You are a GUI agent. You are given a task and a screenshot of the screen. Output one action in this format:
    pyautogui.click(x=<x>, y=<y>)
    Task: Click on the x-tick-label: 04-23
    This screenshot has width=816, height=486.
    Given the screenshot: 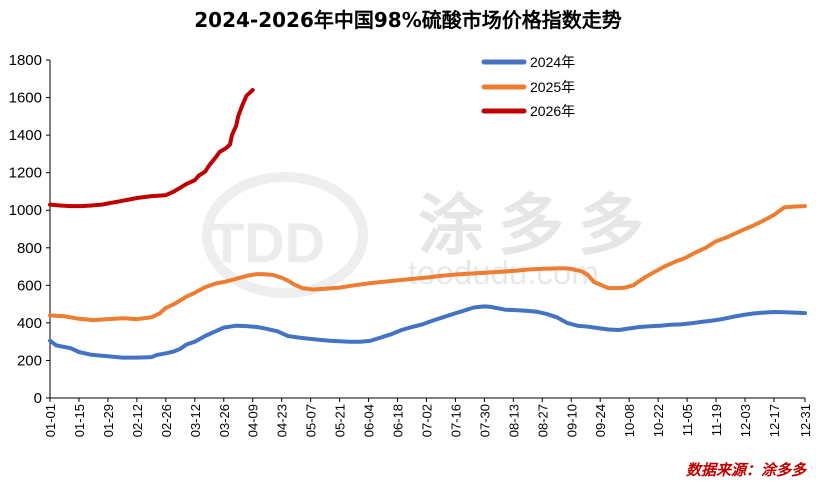 What is the action you would take?
    pyautogui.click(x=282, y=420)
    